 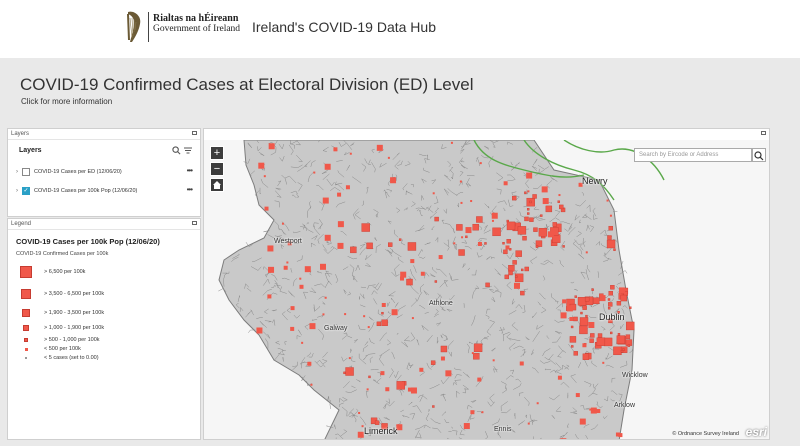 What do you see at coordinates (217, 153) in the screenshot?
I see `zoom-in-button: +` at bounding box center [217, 153].